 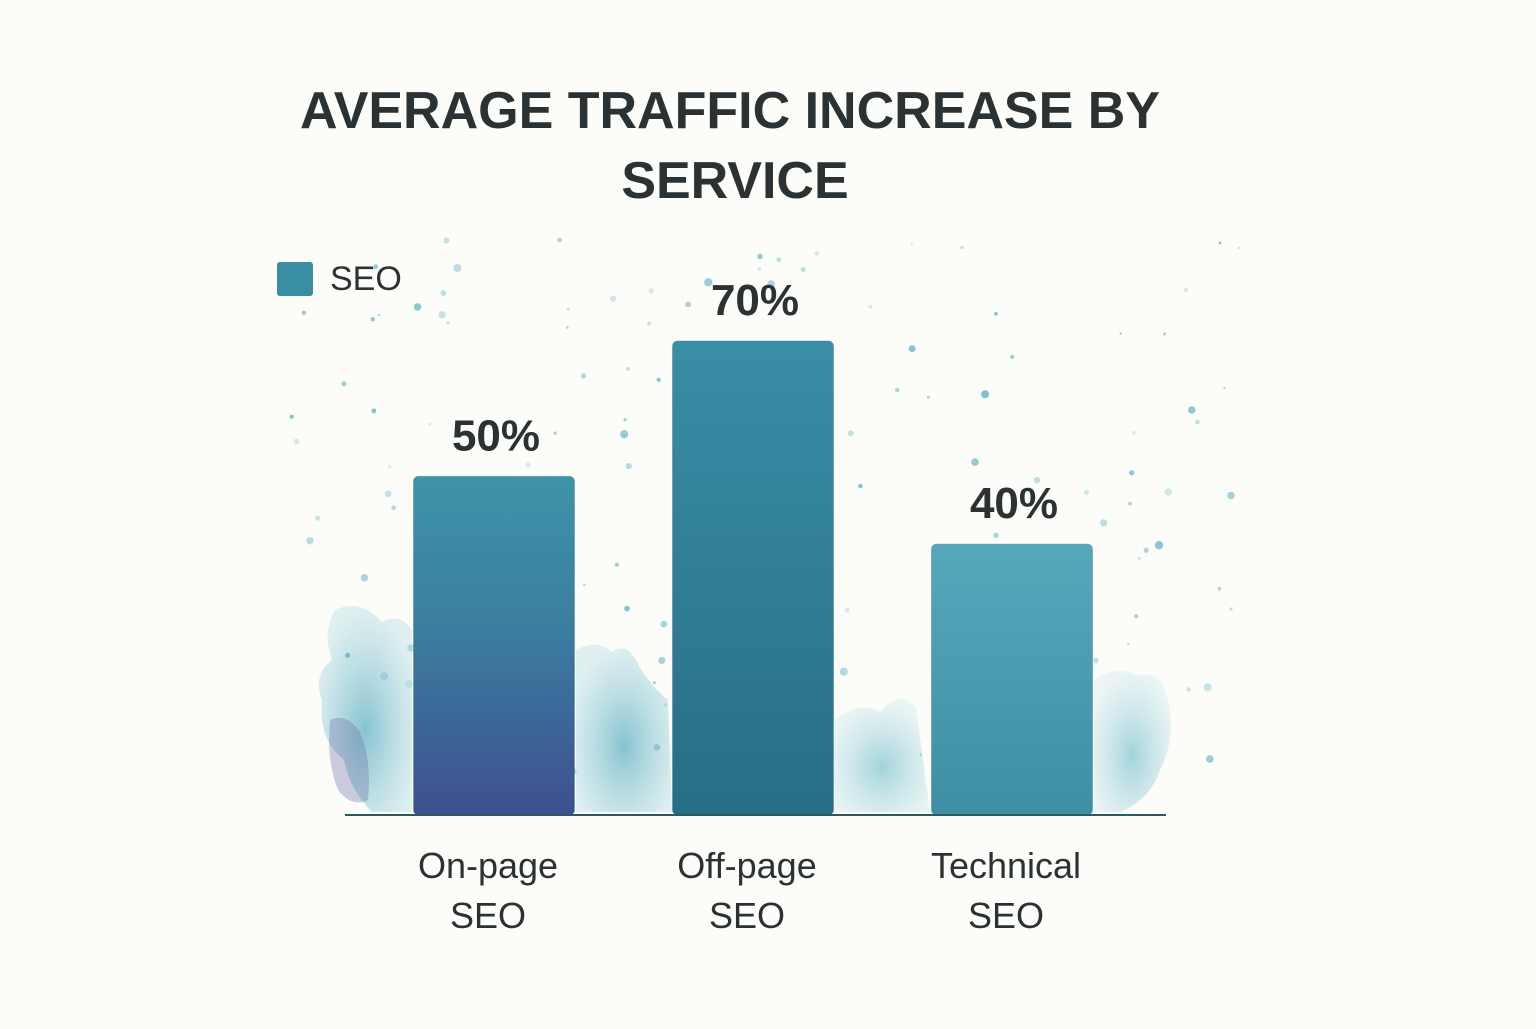 I want to click on x-tick-label-on-page-seo-line-1: On-page, so click(x=488, y=865).